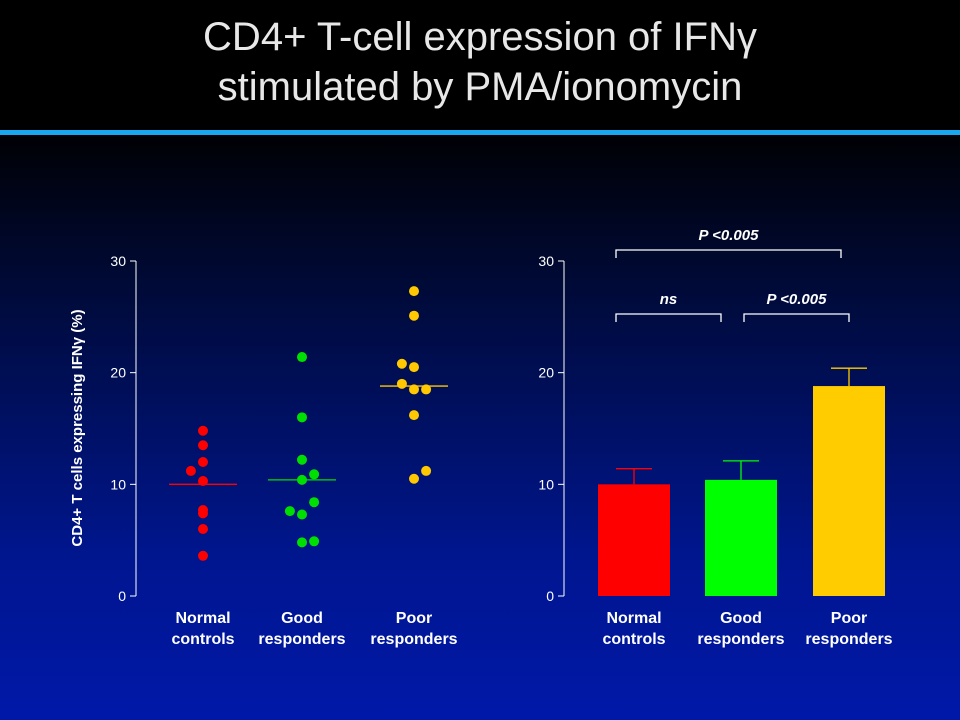 This screenshot has height=720, width=960. Describe the element at coordinates (546, 373) in the screenshot. I see `bar-y-tick-label-20: 20` at that location.